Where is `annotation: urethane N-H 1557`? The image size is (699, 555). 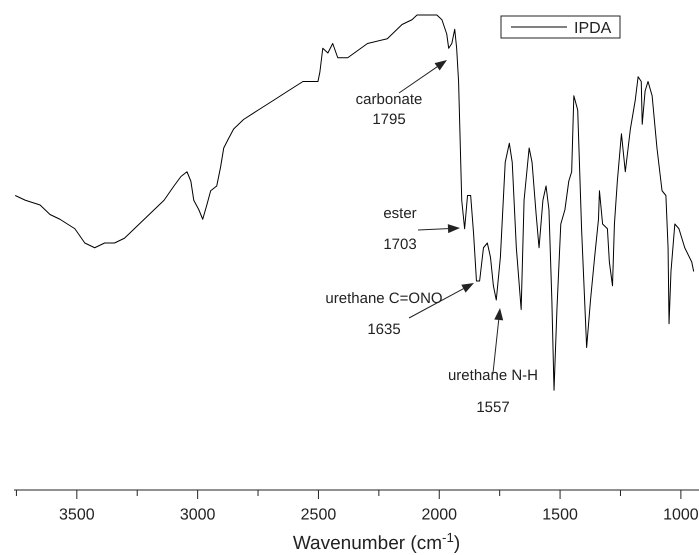
annotation: urethane N-H 1557 is located at coordinates (493, 391).